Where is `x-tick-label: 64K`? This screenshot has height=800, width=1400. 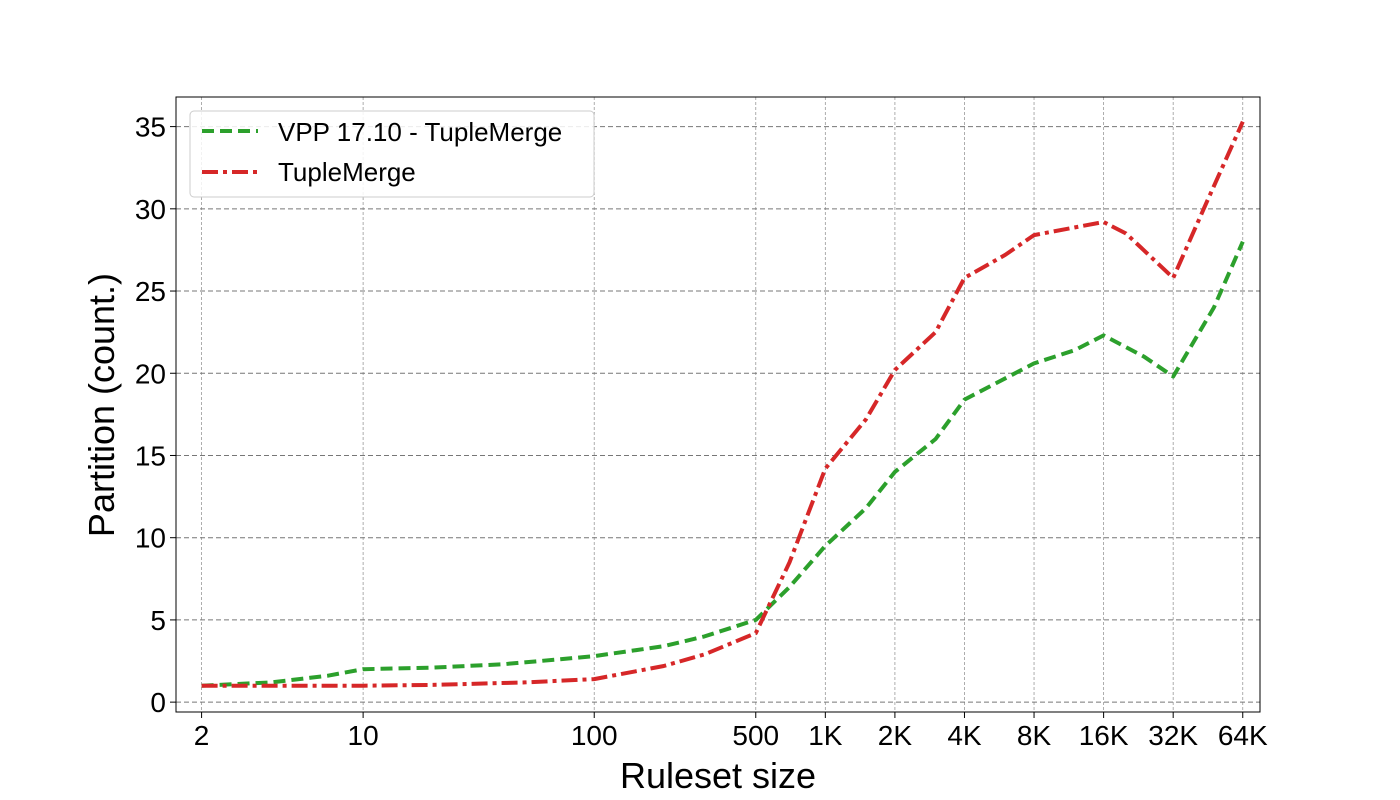 x-tick-label: 64K is located at coordinates (1243, 735).